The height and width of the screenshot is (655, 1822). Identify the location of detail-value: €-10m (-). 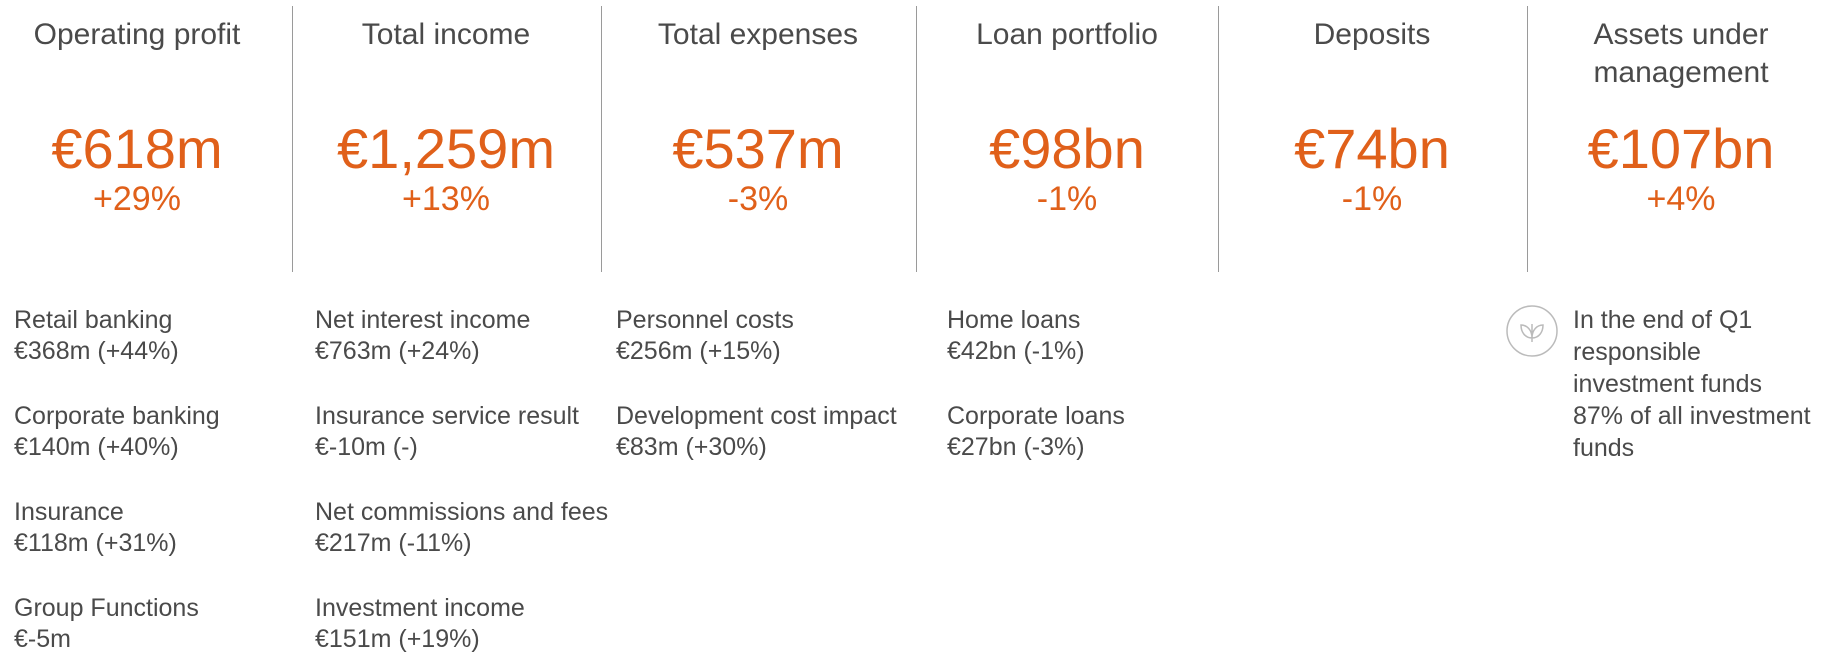
(366, 447).